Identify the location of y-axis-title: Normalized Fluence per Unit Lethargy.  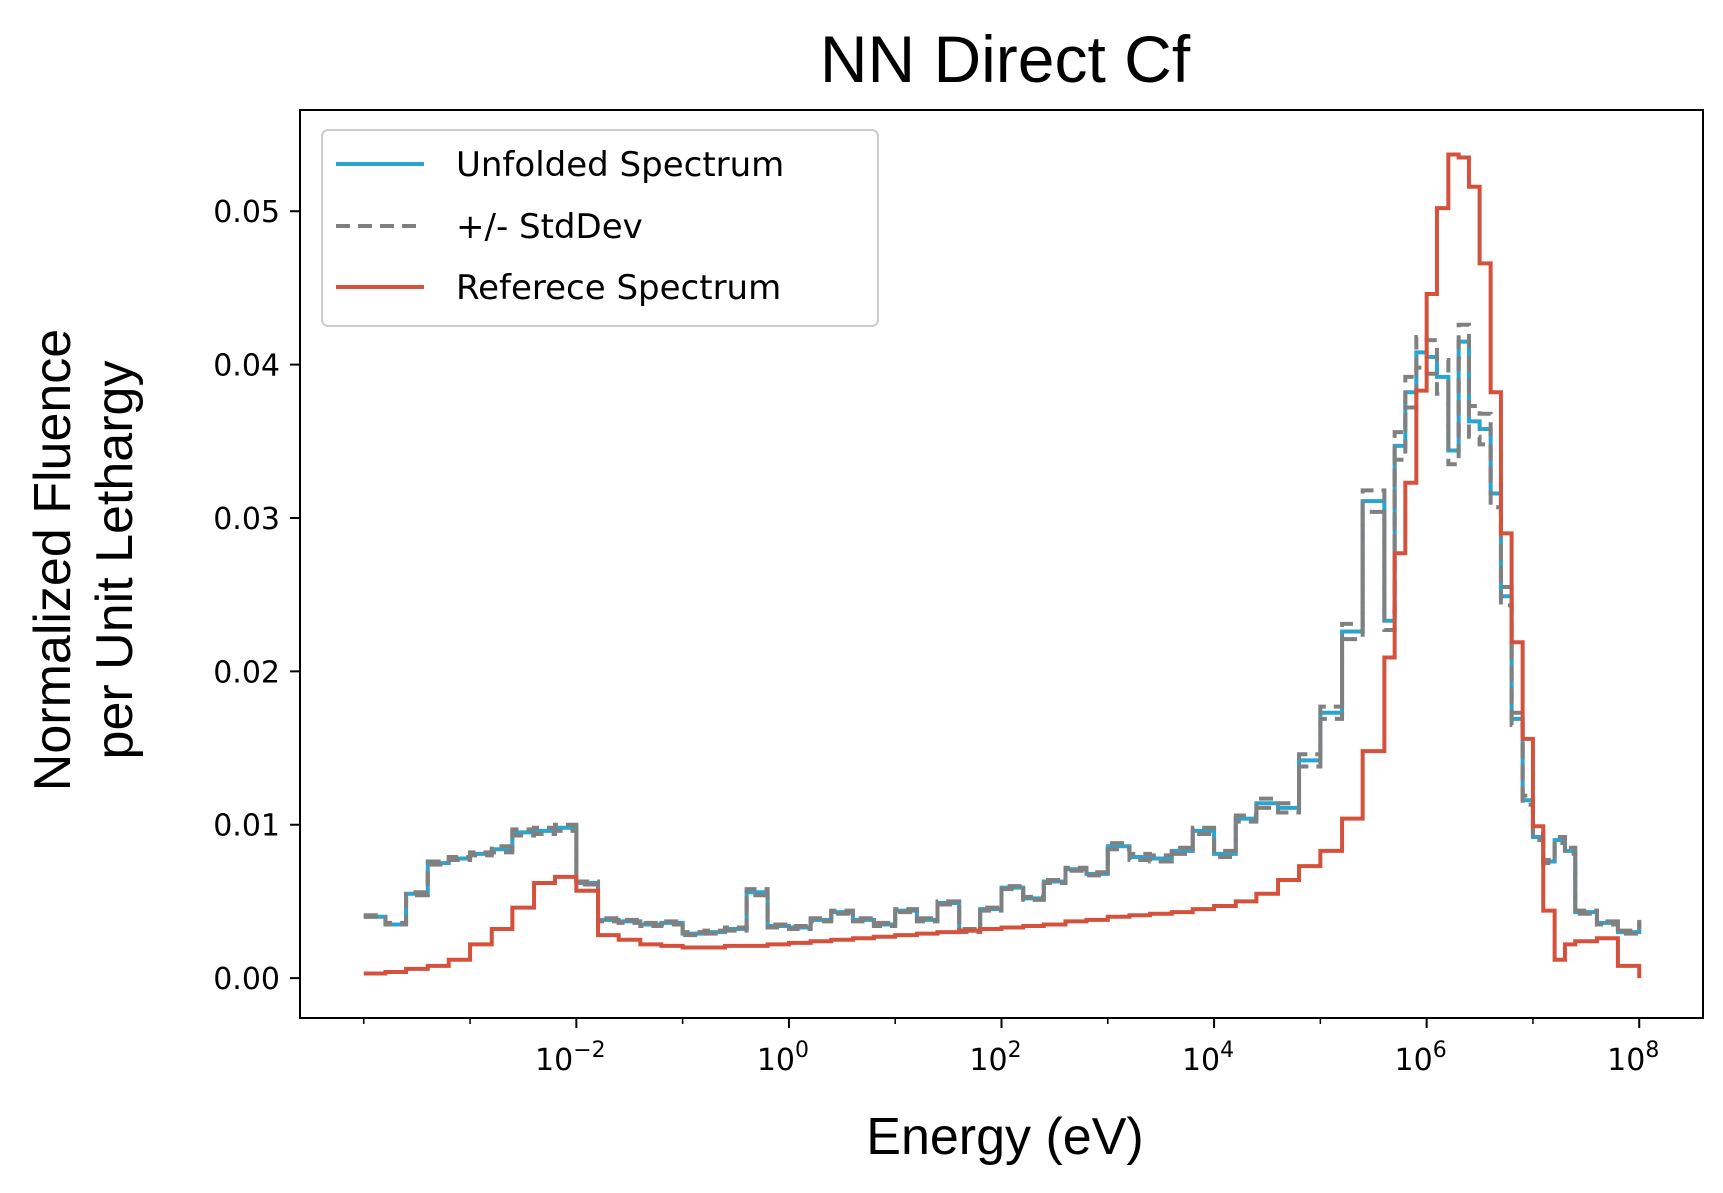
(84, 560).